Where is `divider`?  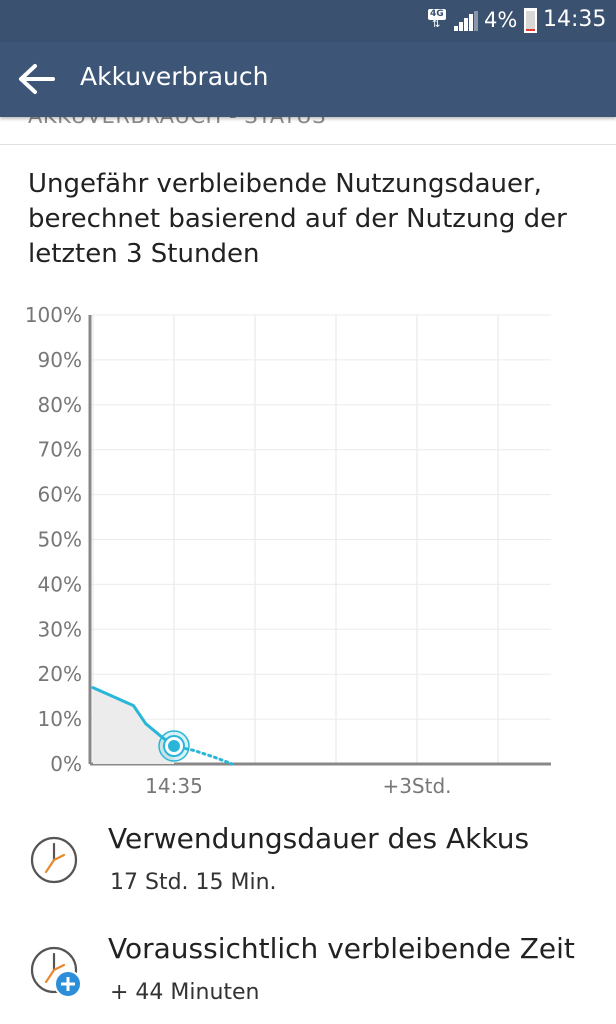 divider is located at coordinates (308, 144).